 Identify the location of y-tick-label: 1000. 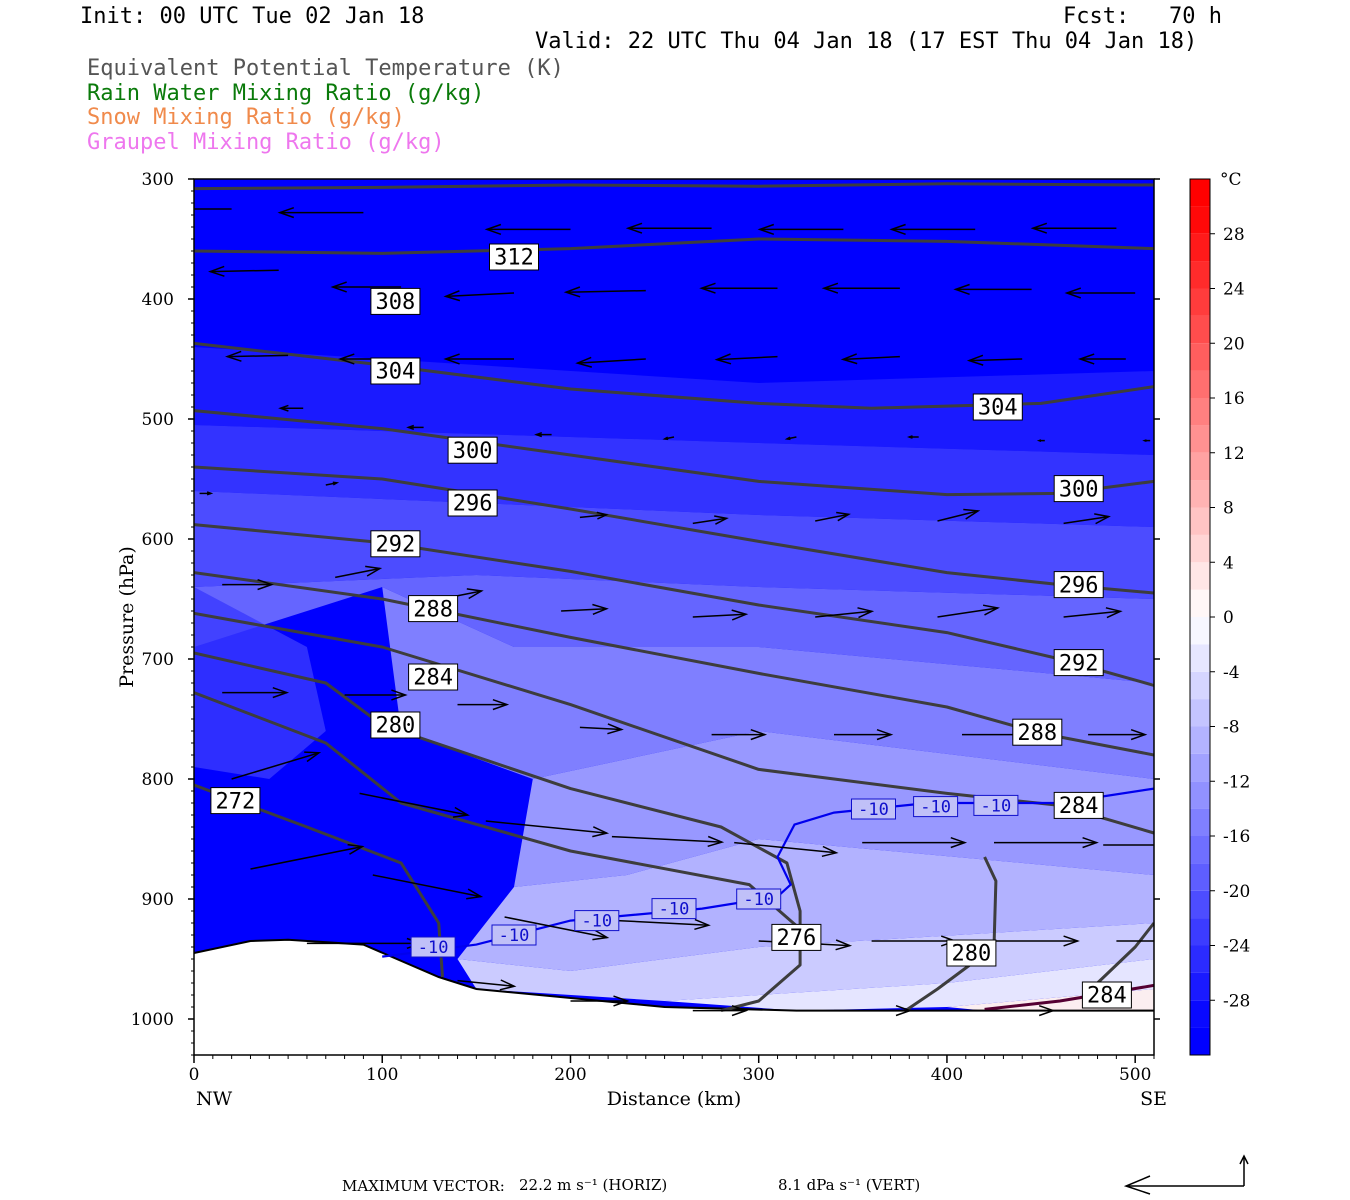
(152, 1020).